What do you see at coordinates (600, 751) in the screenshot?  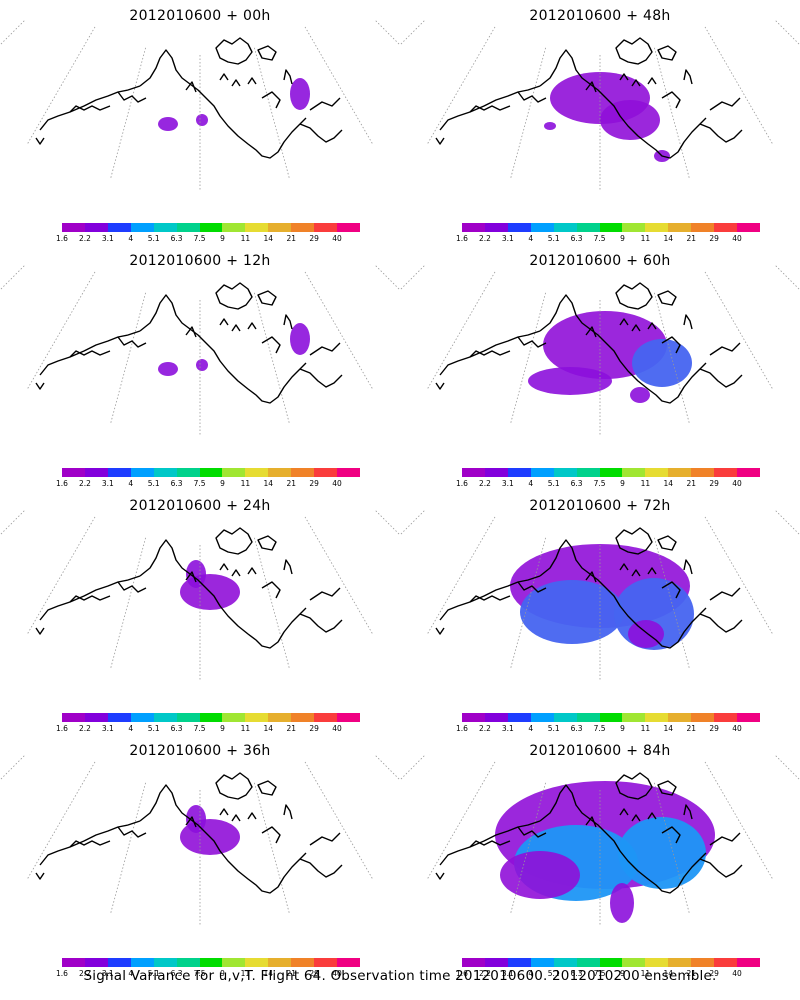 I see `panel-title: 2012010600 + 84h` at bounding box center [600, 751].